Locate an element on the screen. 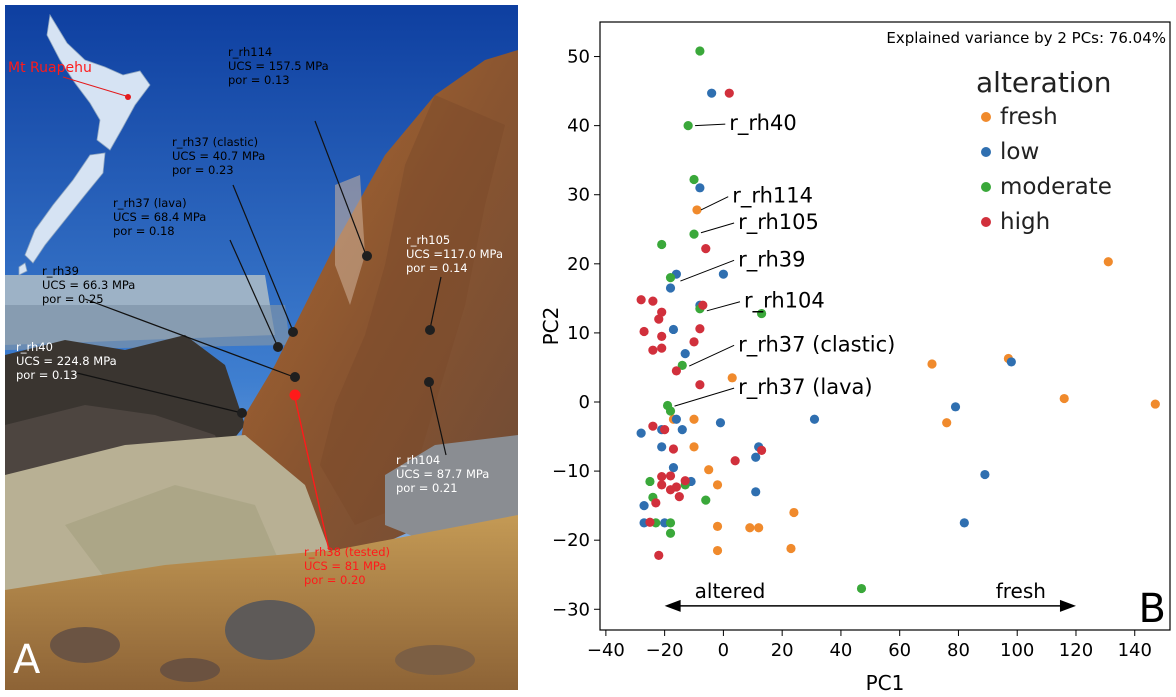  x-axis-label: PC1 is located at coordinates (885, 682).